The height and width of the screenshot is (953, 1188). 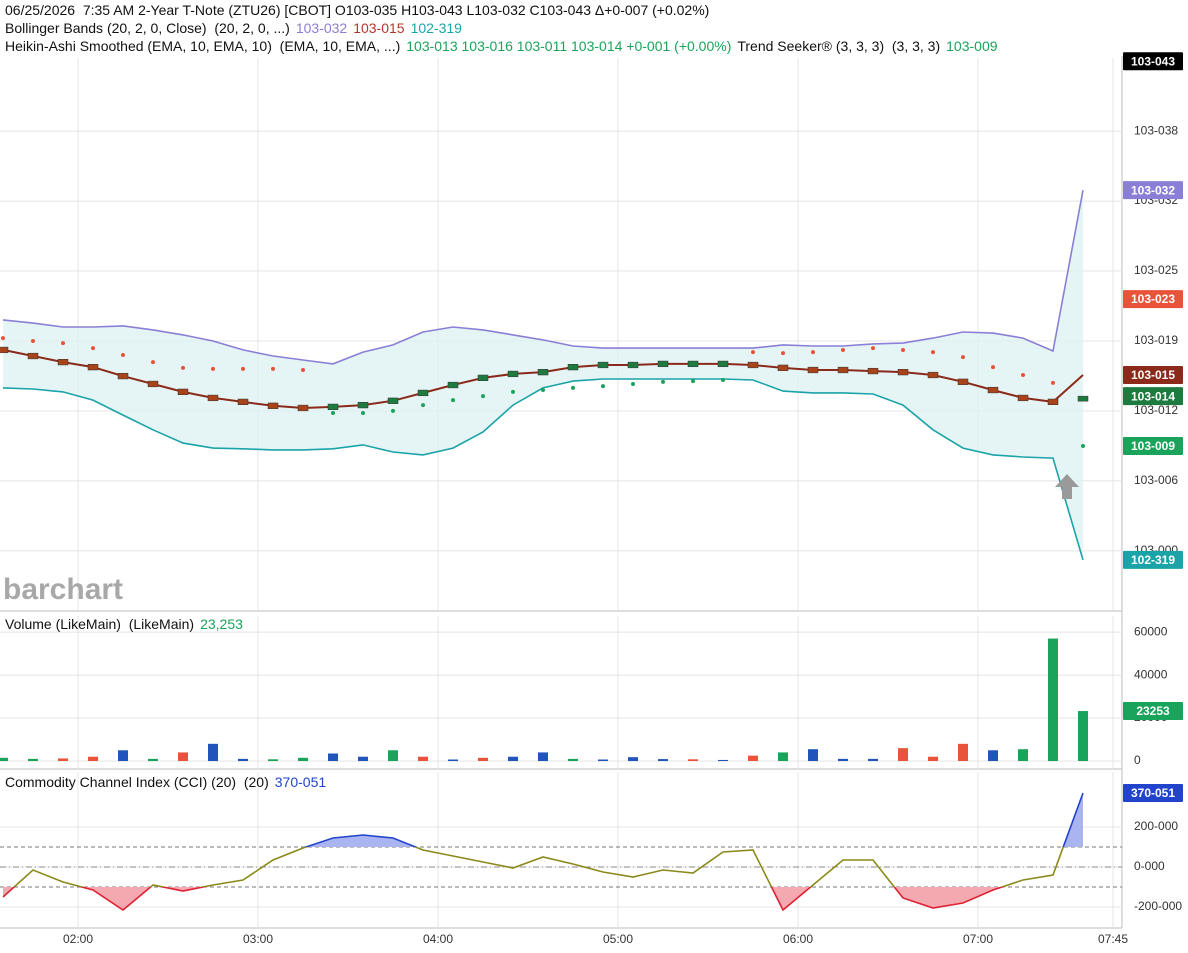 I want to click on y-tick-label: 200-000, so click(x=1156, y=826).